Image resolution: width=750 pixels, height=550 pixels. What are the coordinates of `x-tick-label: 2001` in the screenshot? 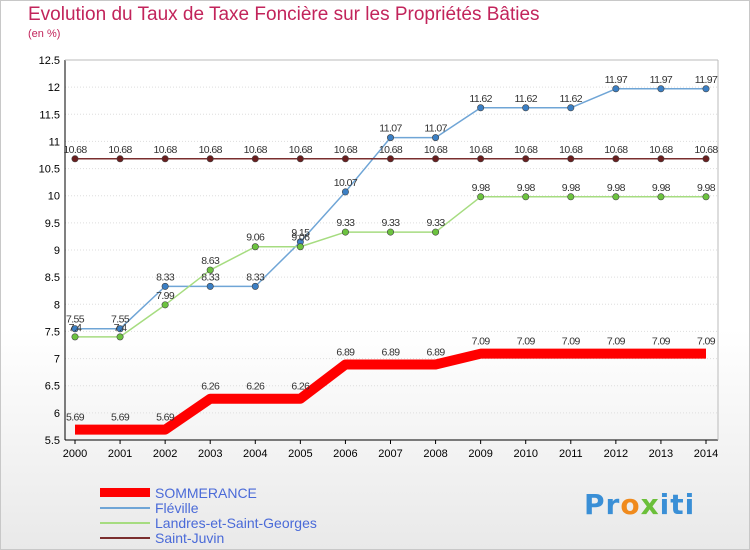 It's located at (120, 454).